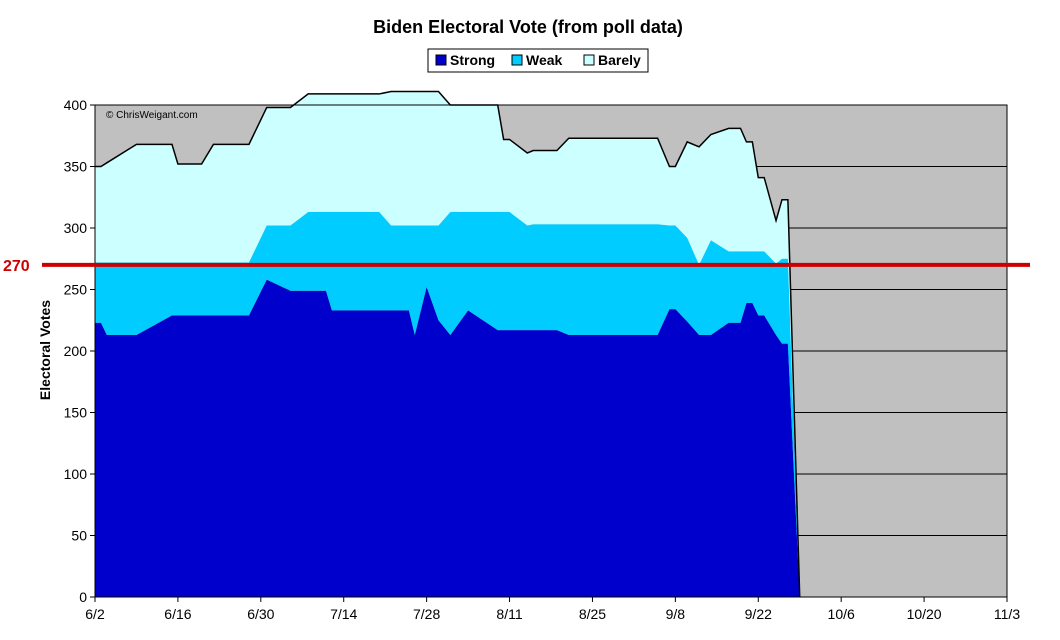 Image resolution: width=1060 pixels, height=640 pixels. I want to click on copyright-note: © ChrisWeigant.com, so click(152, 115).